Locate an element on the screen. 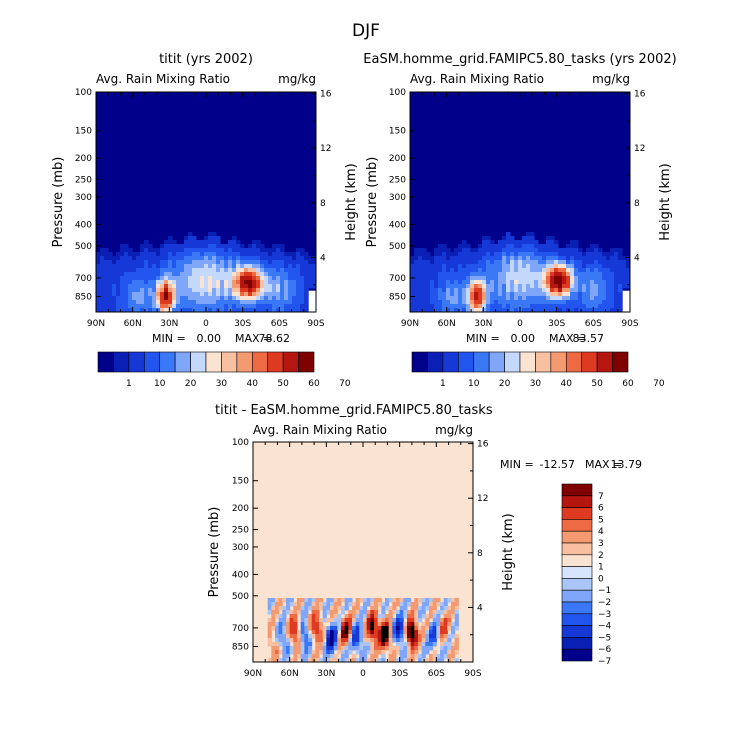 This screenshot has width=733, height=756. panel-diff-xtick-label: 90S is located at coordinates (472, 674).